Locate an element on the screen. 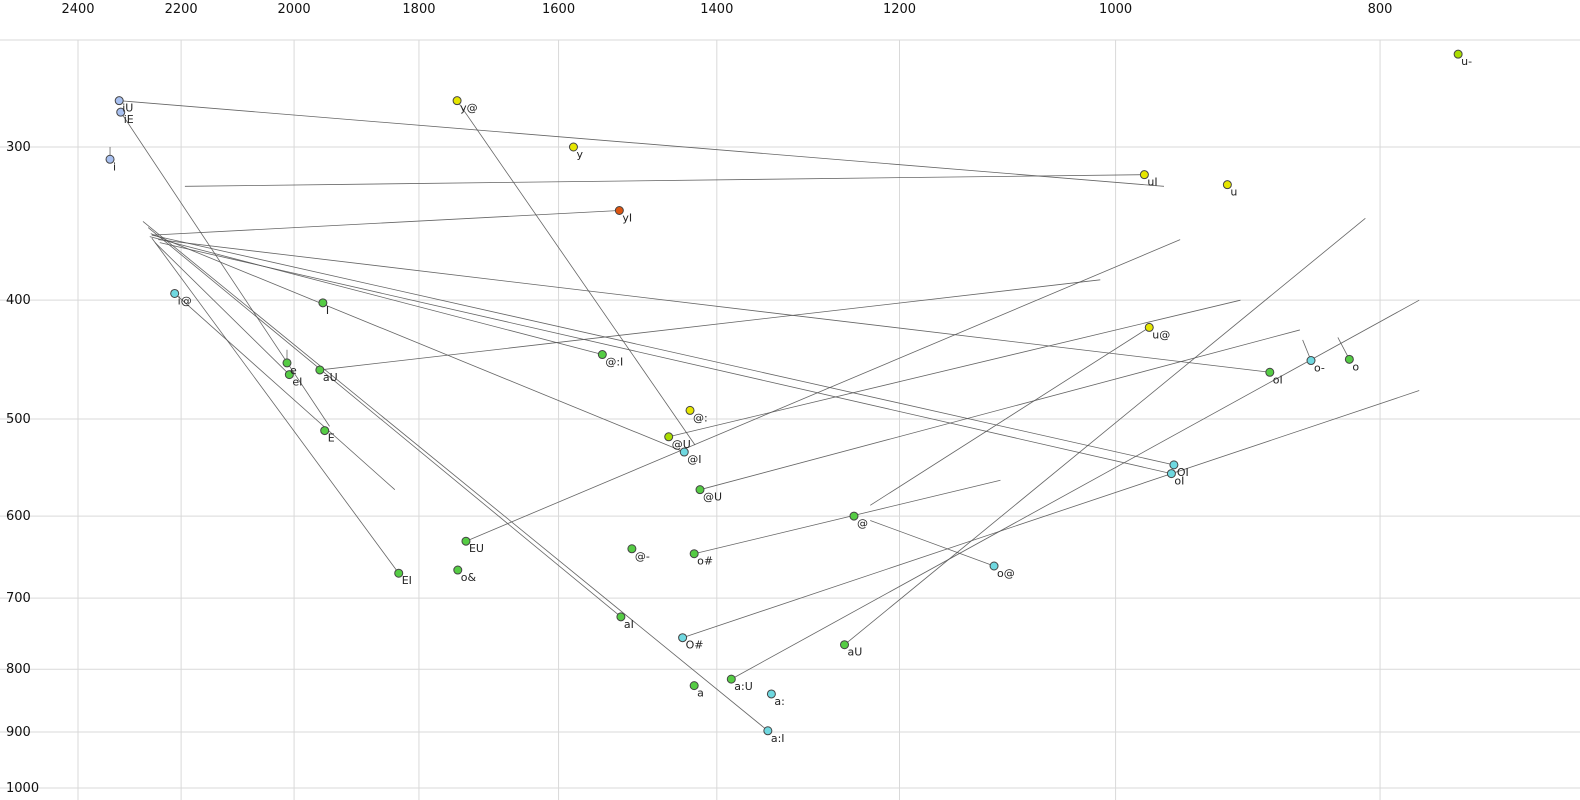 This screenshot has width=1580, height=800. point-label: o& is located at coordinates (469, 577).